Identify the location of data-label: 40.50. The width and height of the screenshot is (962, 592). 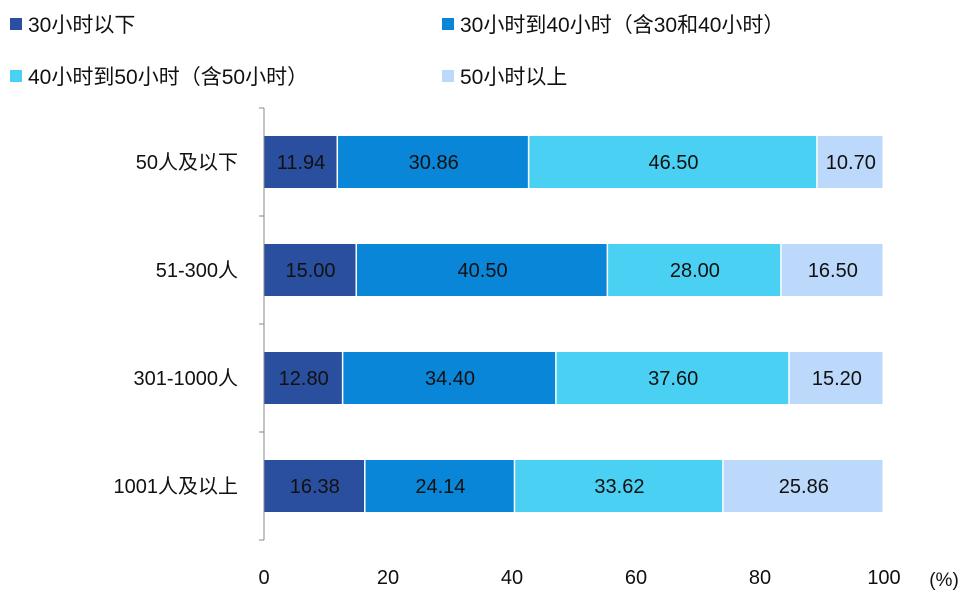
(483, 271).